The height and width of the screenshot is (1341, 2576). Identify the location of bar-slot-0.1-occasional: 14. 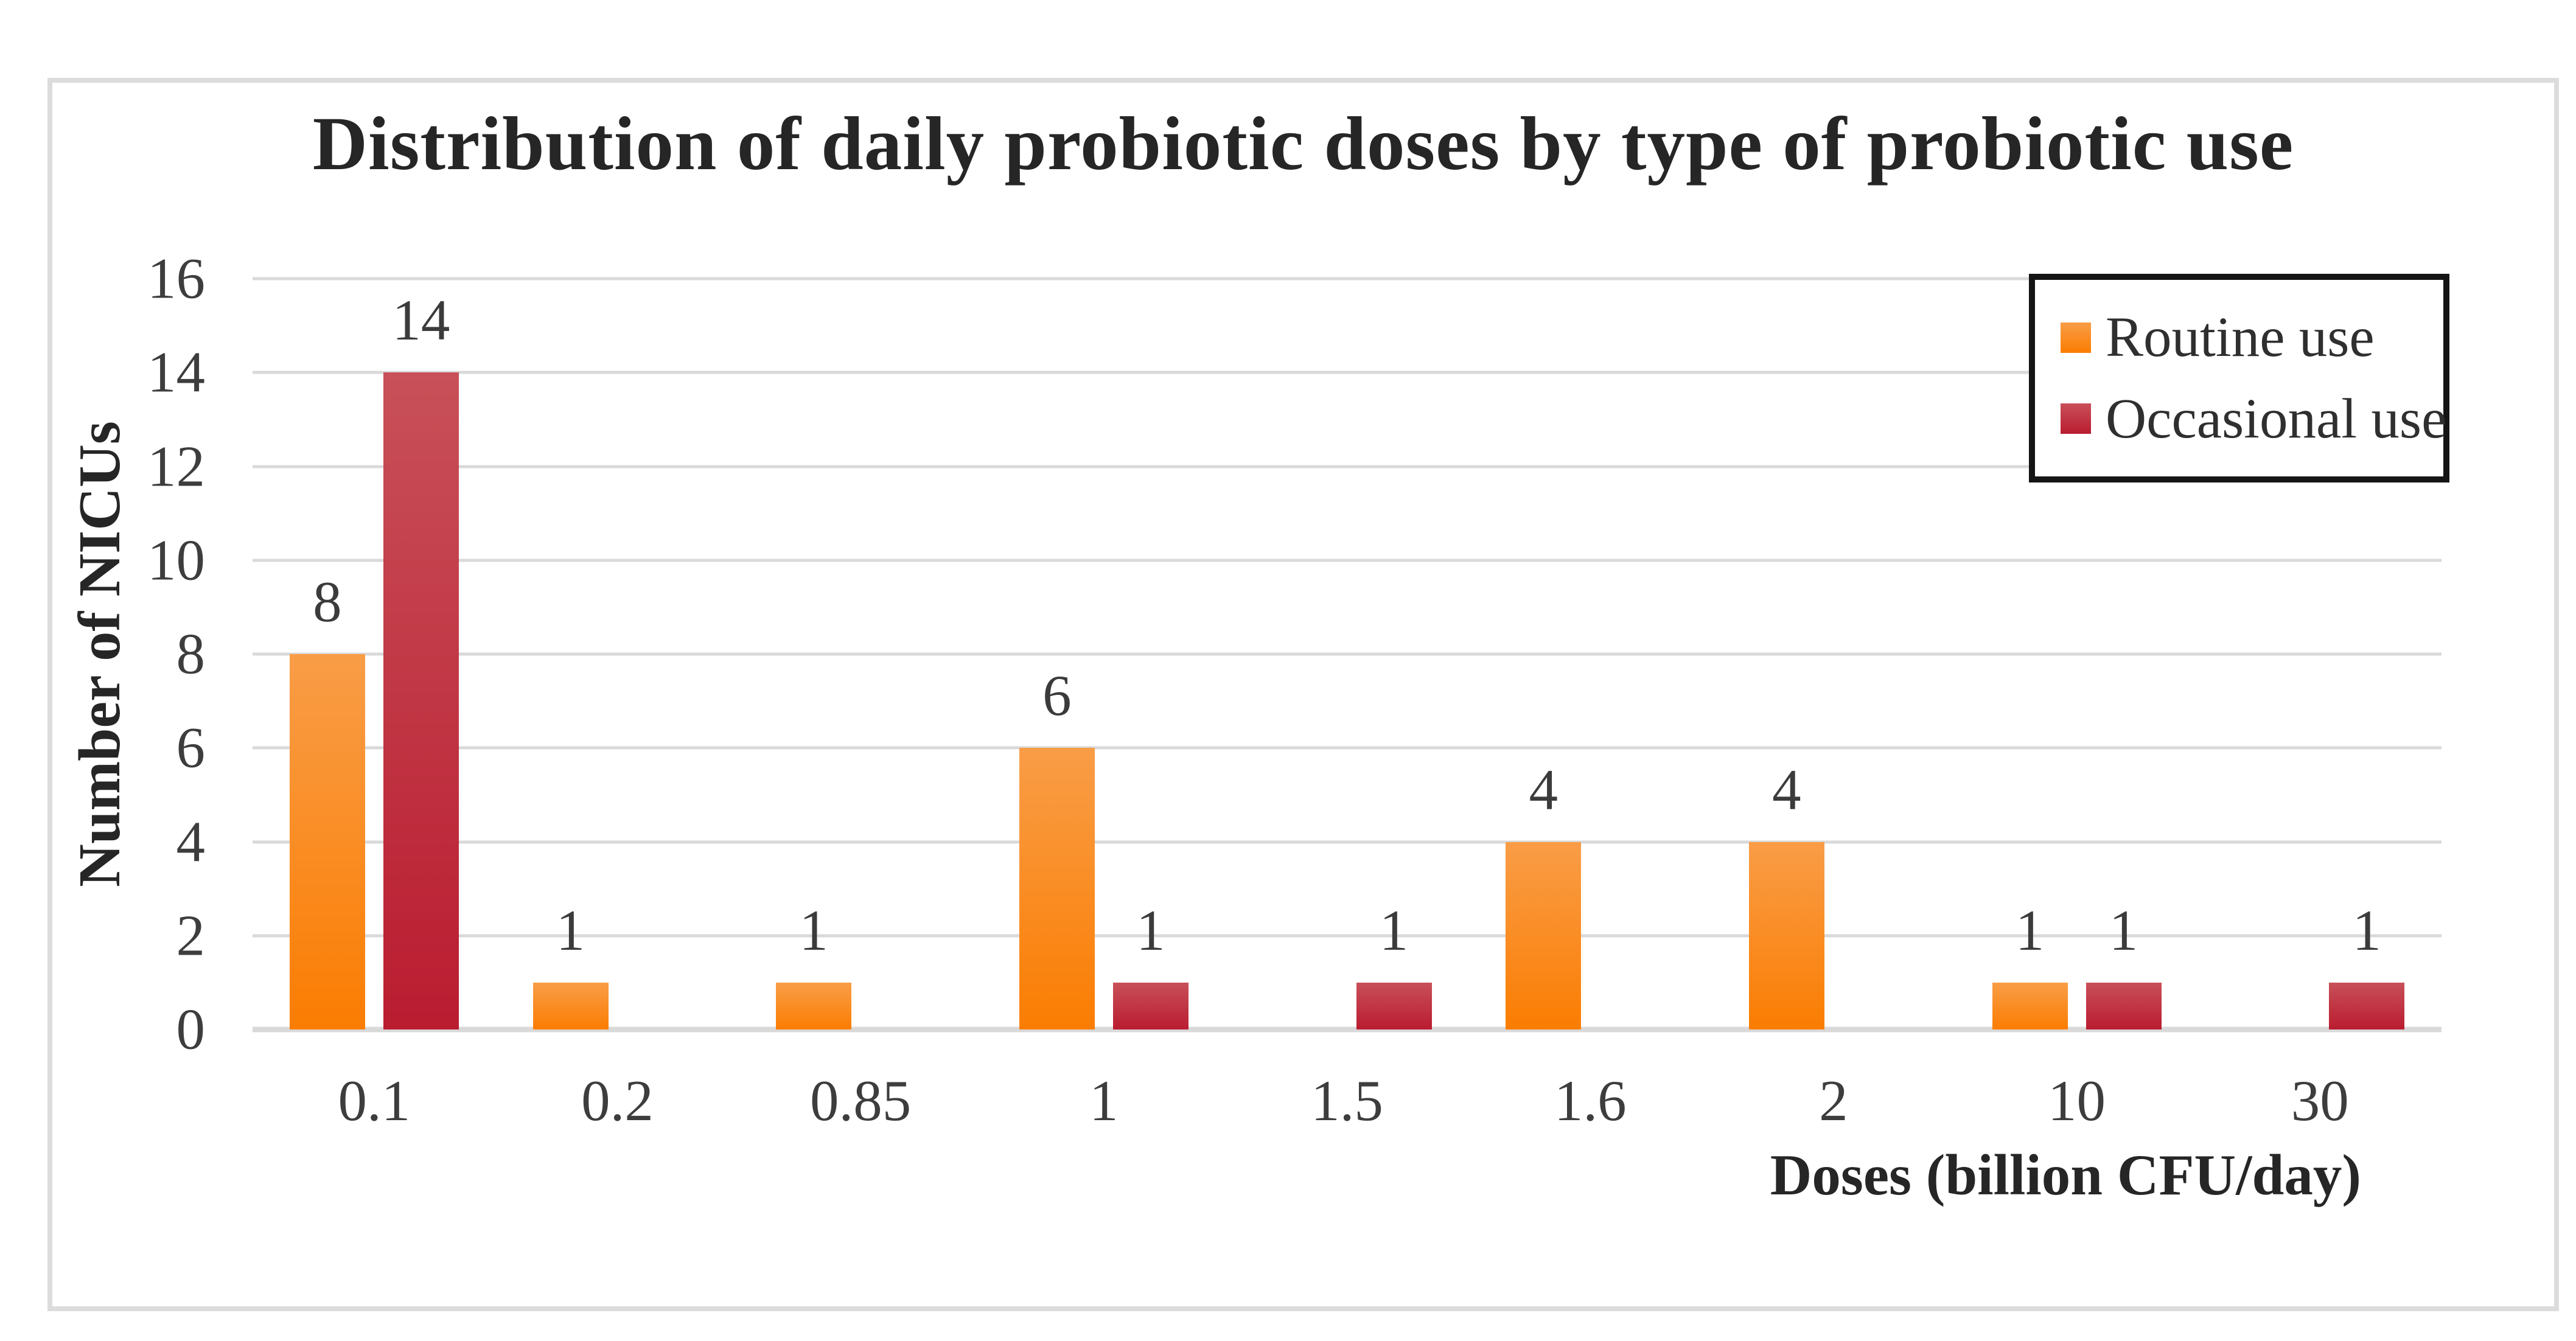
(421, 654).